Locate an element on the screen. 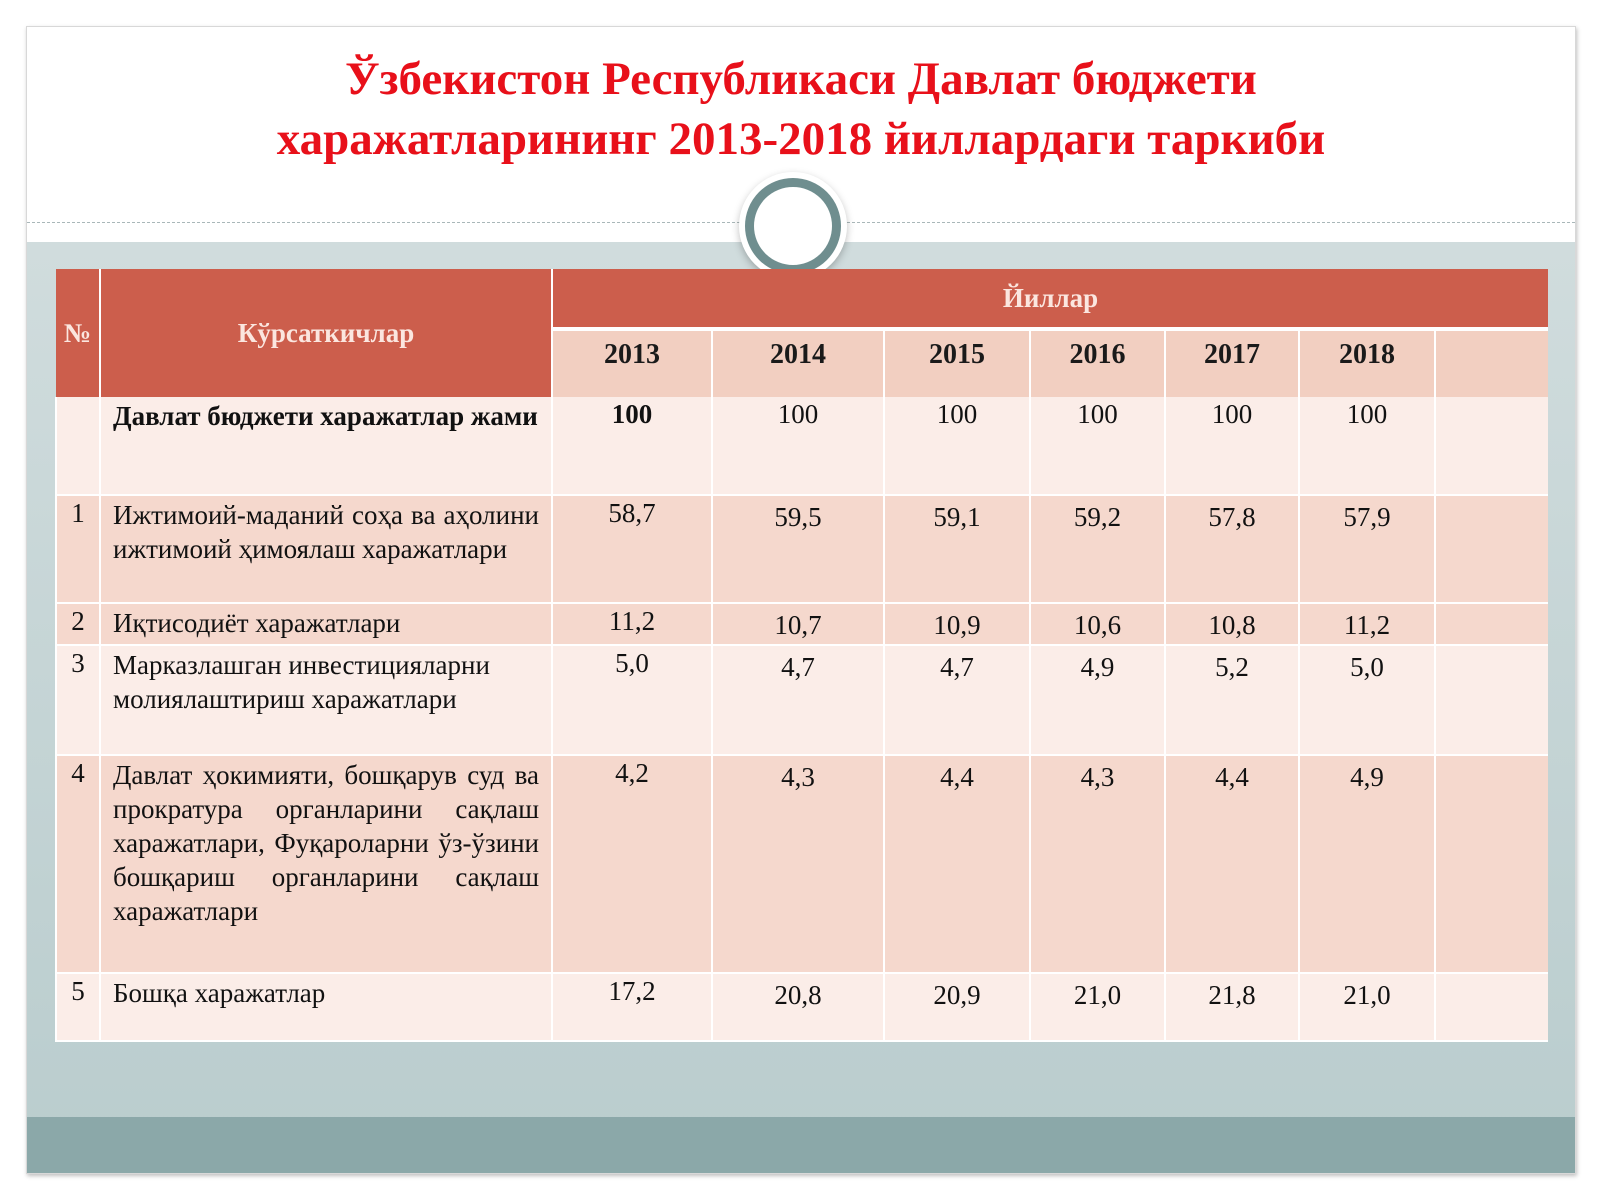 Image resolution: width=1600 pixels, height=1200 pixels. cell-2015: 10,9 is located at coordinates (956, 624).